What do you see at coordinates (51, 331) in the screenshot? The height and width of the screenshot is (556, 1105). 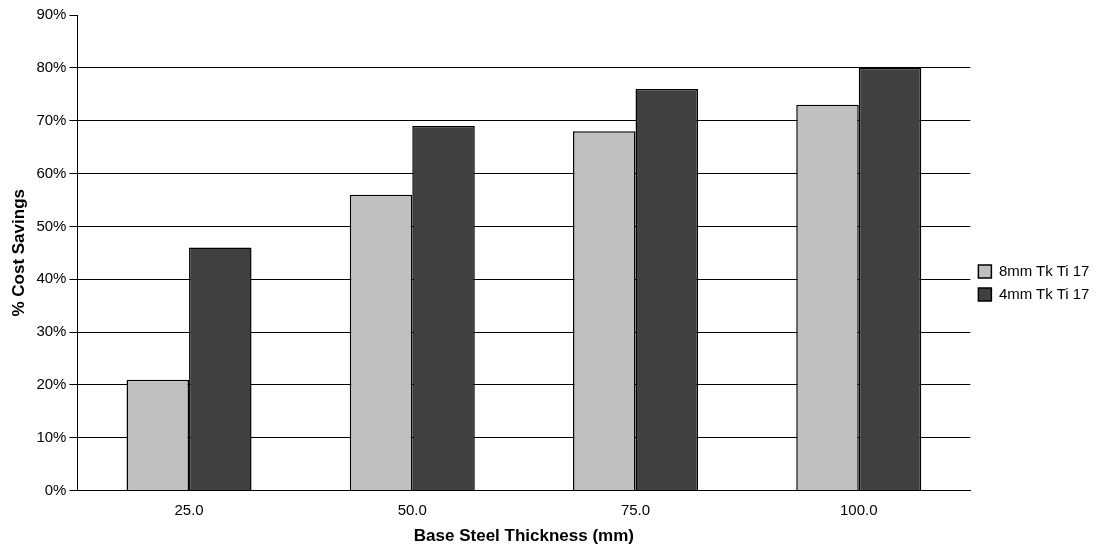 I see `y-tick-label: 30%` at bounding box center [51, 331].